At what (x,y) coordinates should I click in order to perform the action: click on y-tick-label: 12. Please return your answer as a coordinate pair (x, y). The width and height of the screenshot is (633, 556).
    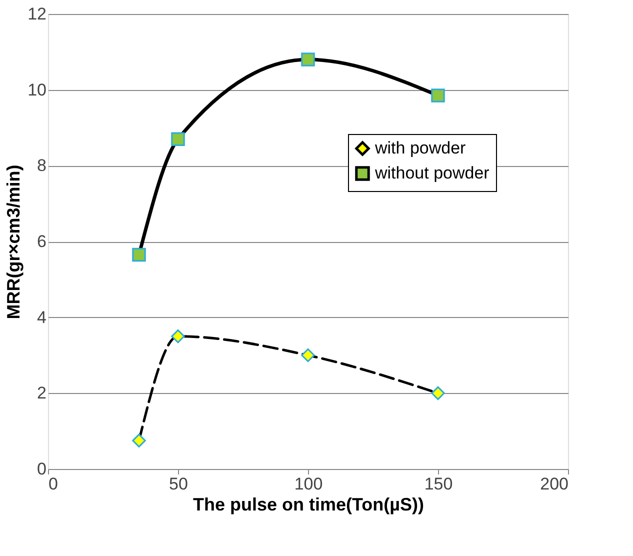
    Looking at the image, I should click on (37, 14).